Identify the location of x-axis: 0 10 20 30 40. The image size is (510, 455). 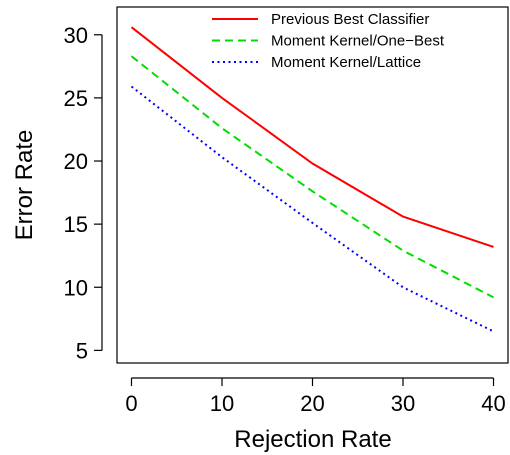
(315, 396).